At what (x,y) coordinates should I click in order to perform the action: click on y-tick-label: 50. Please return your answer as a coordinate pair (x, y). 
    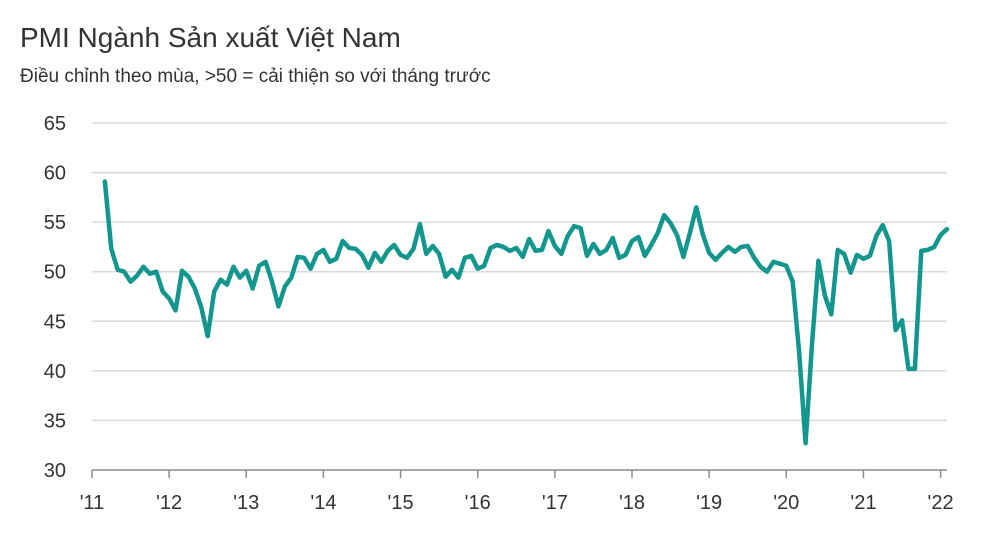
    Looking at the image, I should click on (55, 273).